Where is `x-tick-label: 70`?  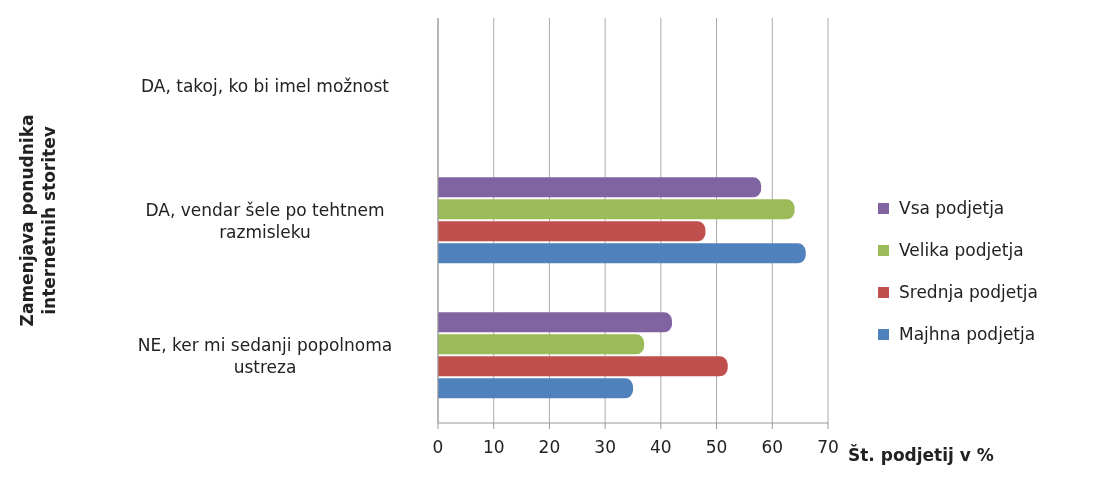
x-tick-label: 70 is located at coordinates (828, 447).